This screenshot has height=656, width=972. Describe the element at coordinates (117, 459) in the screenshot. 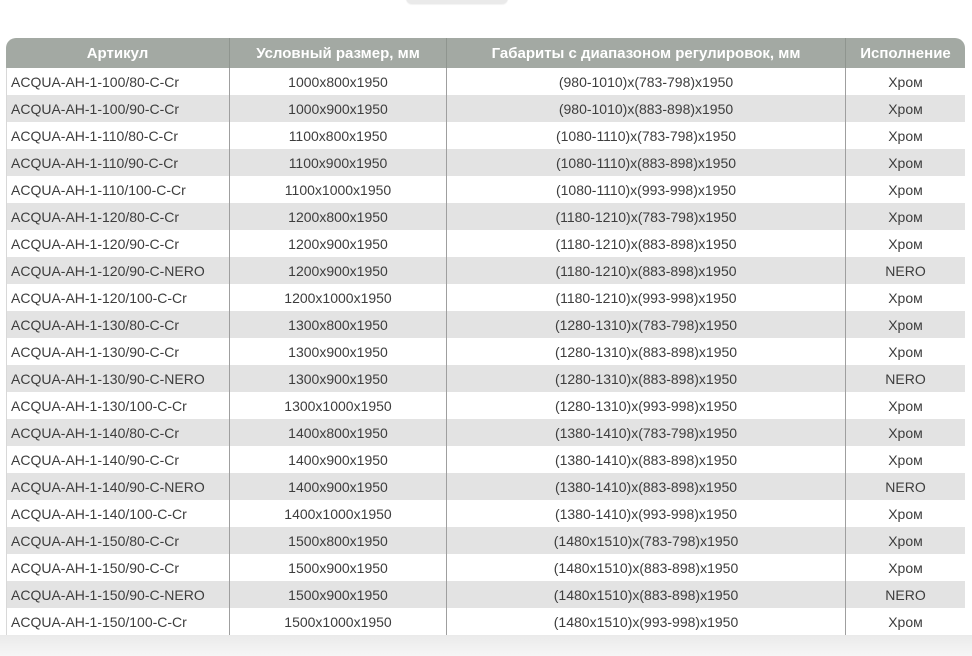

I see `cell-article: ACQUA-AH-1-140/90-C-Cr` at that location.